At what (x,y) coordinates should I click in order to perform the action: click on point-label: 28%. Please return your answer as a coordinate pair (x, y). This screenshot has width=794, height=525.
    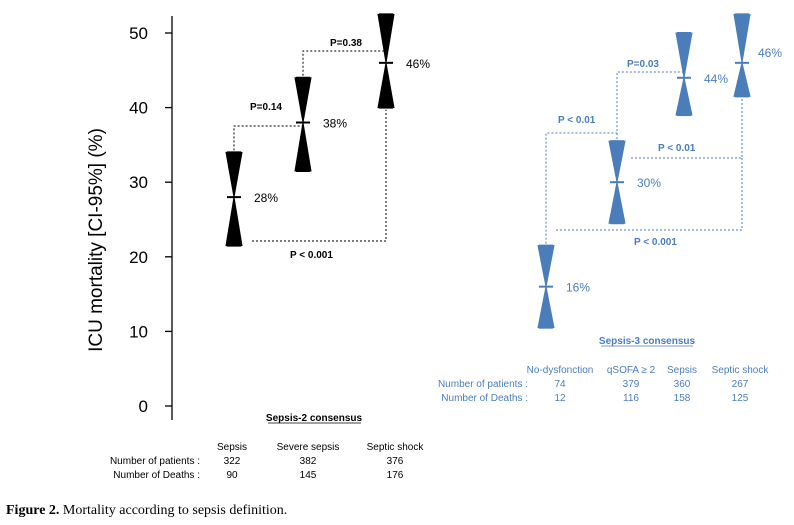
    Looking at the image, I should click on (266, 198).